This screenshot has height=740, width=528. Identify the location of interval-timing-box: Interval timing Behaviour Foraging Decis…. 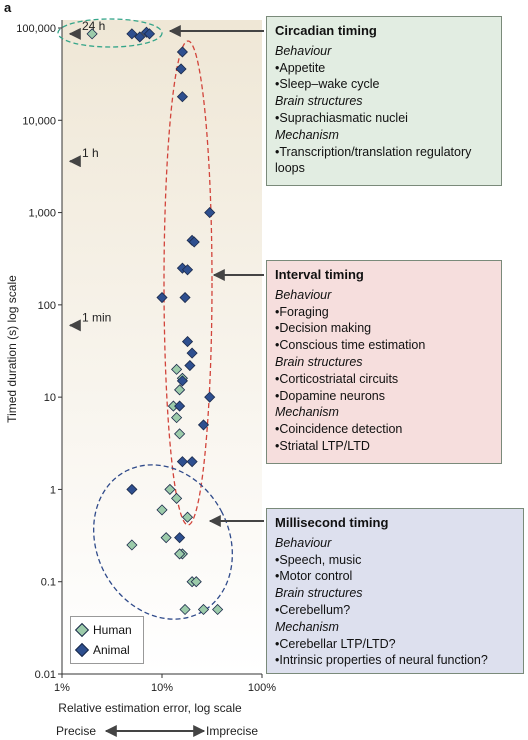
(384, 362).